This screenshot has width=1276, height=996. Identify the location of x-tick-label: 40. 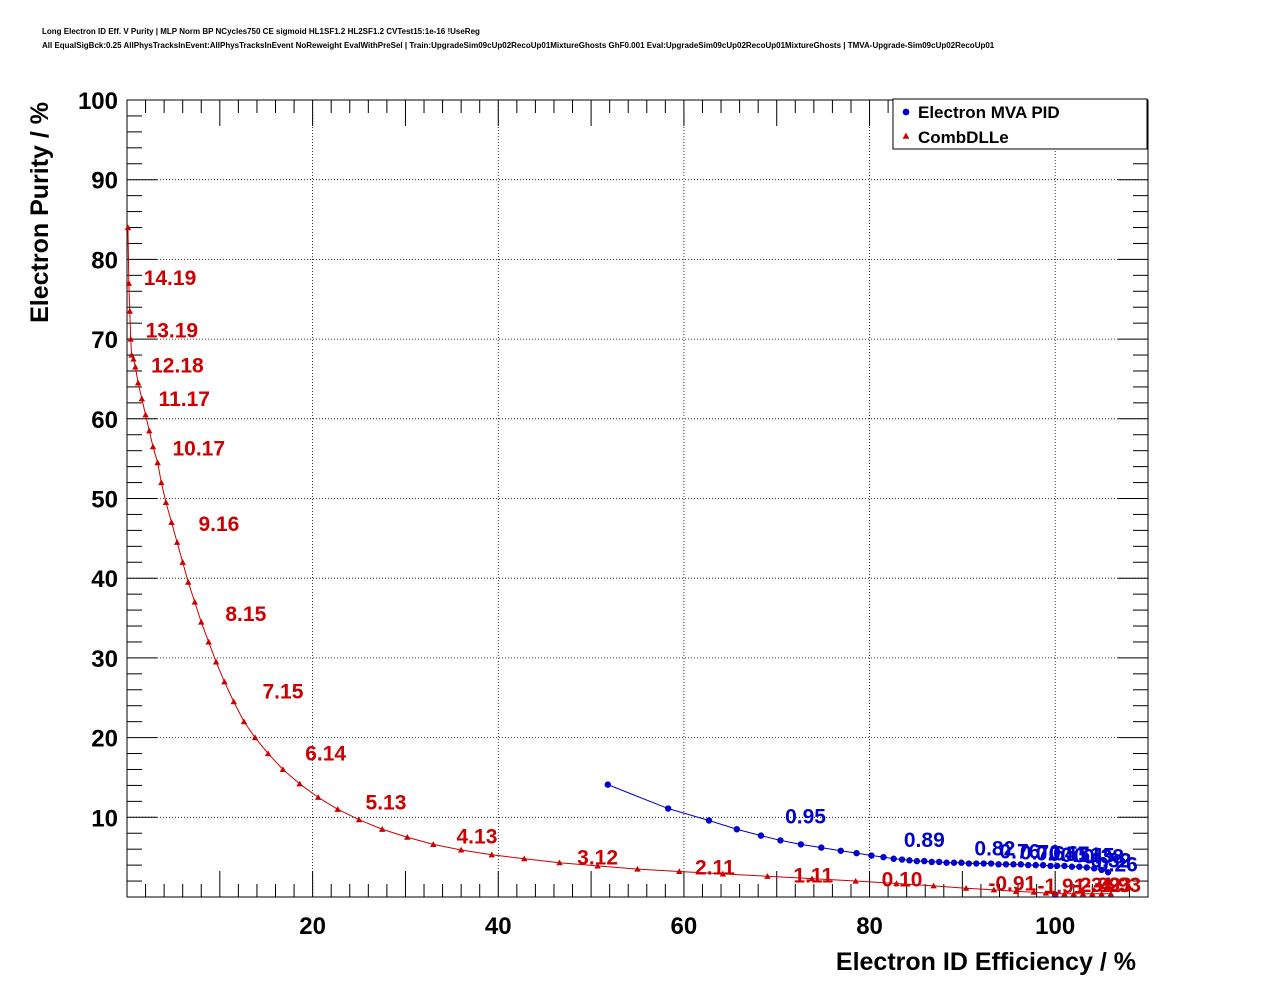
(498, 926).